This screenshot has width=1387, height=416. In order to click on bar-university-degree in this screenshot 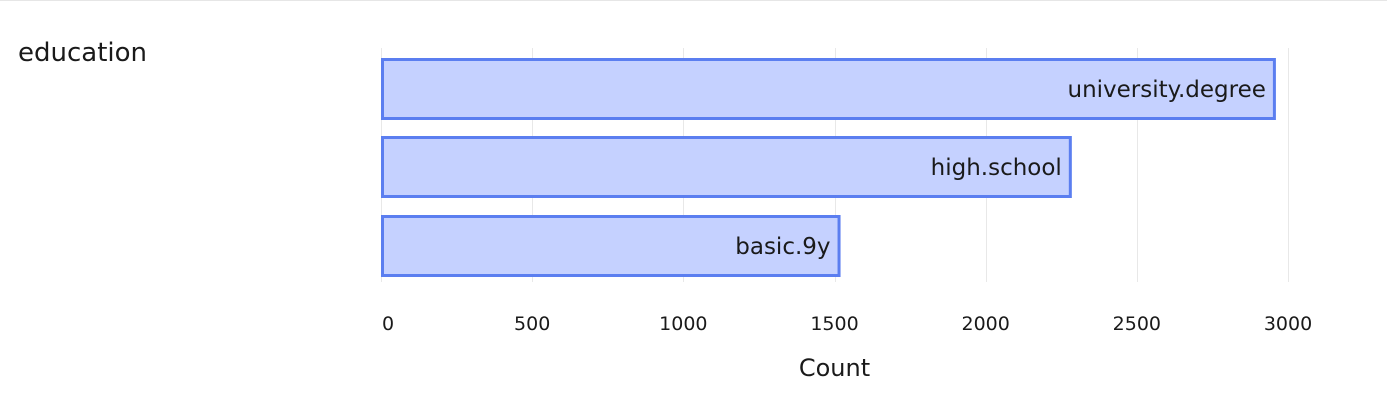, I will do `click(828, 89)`.